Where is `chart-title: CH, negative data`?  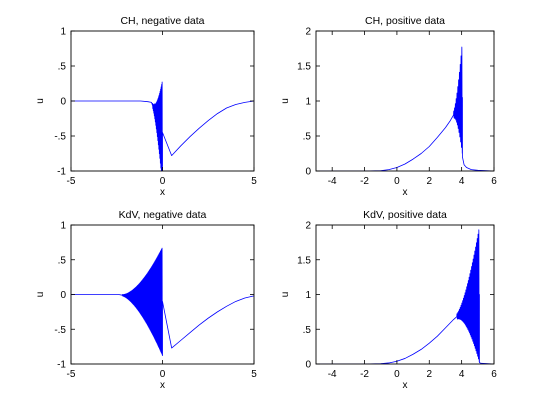
chart-title: CH, negative data is located at coordinates (162, 21).